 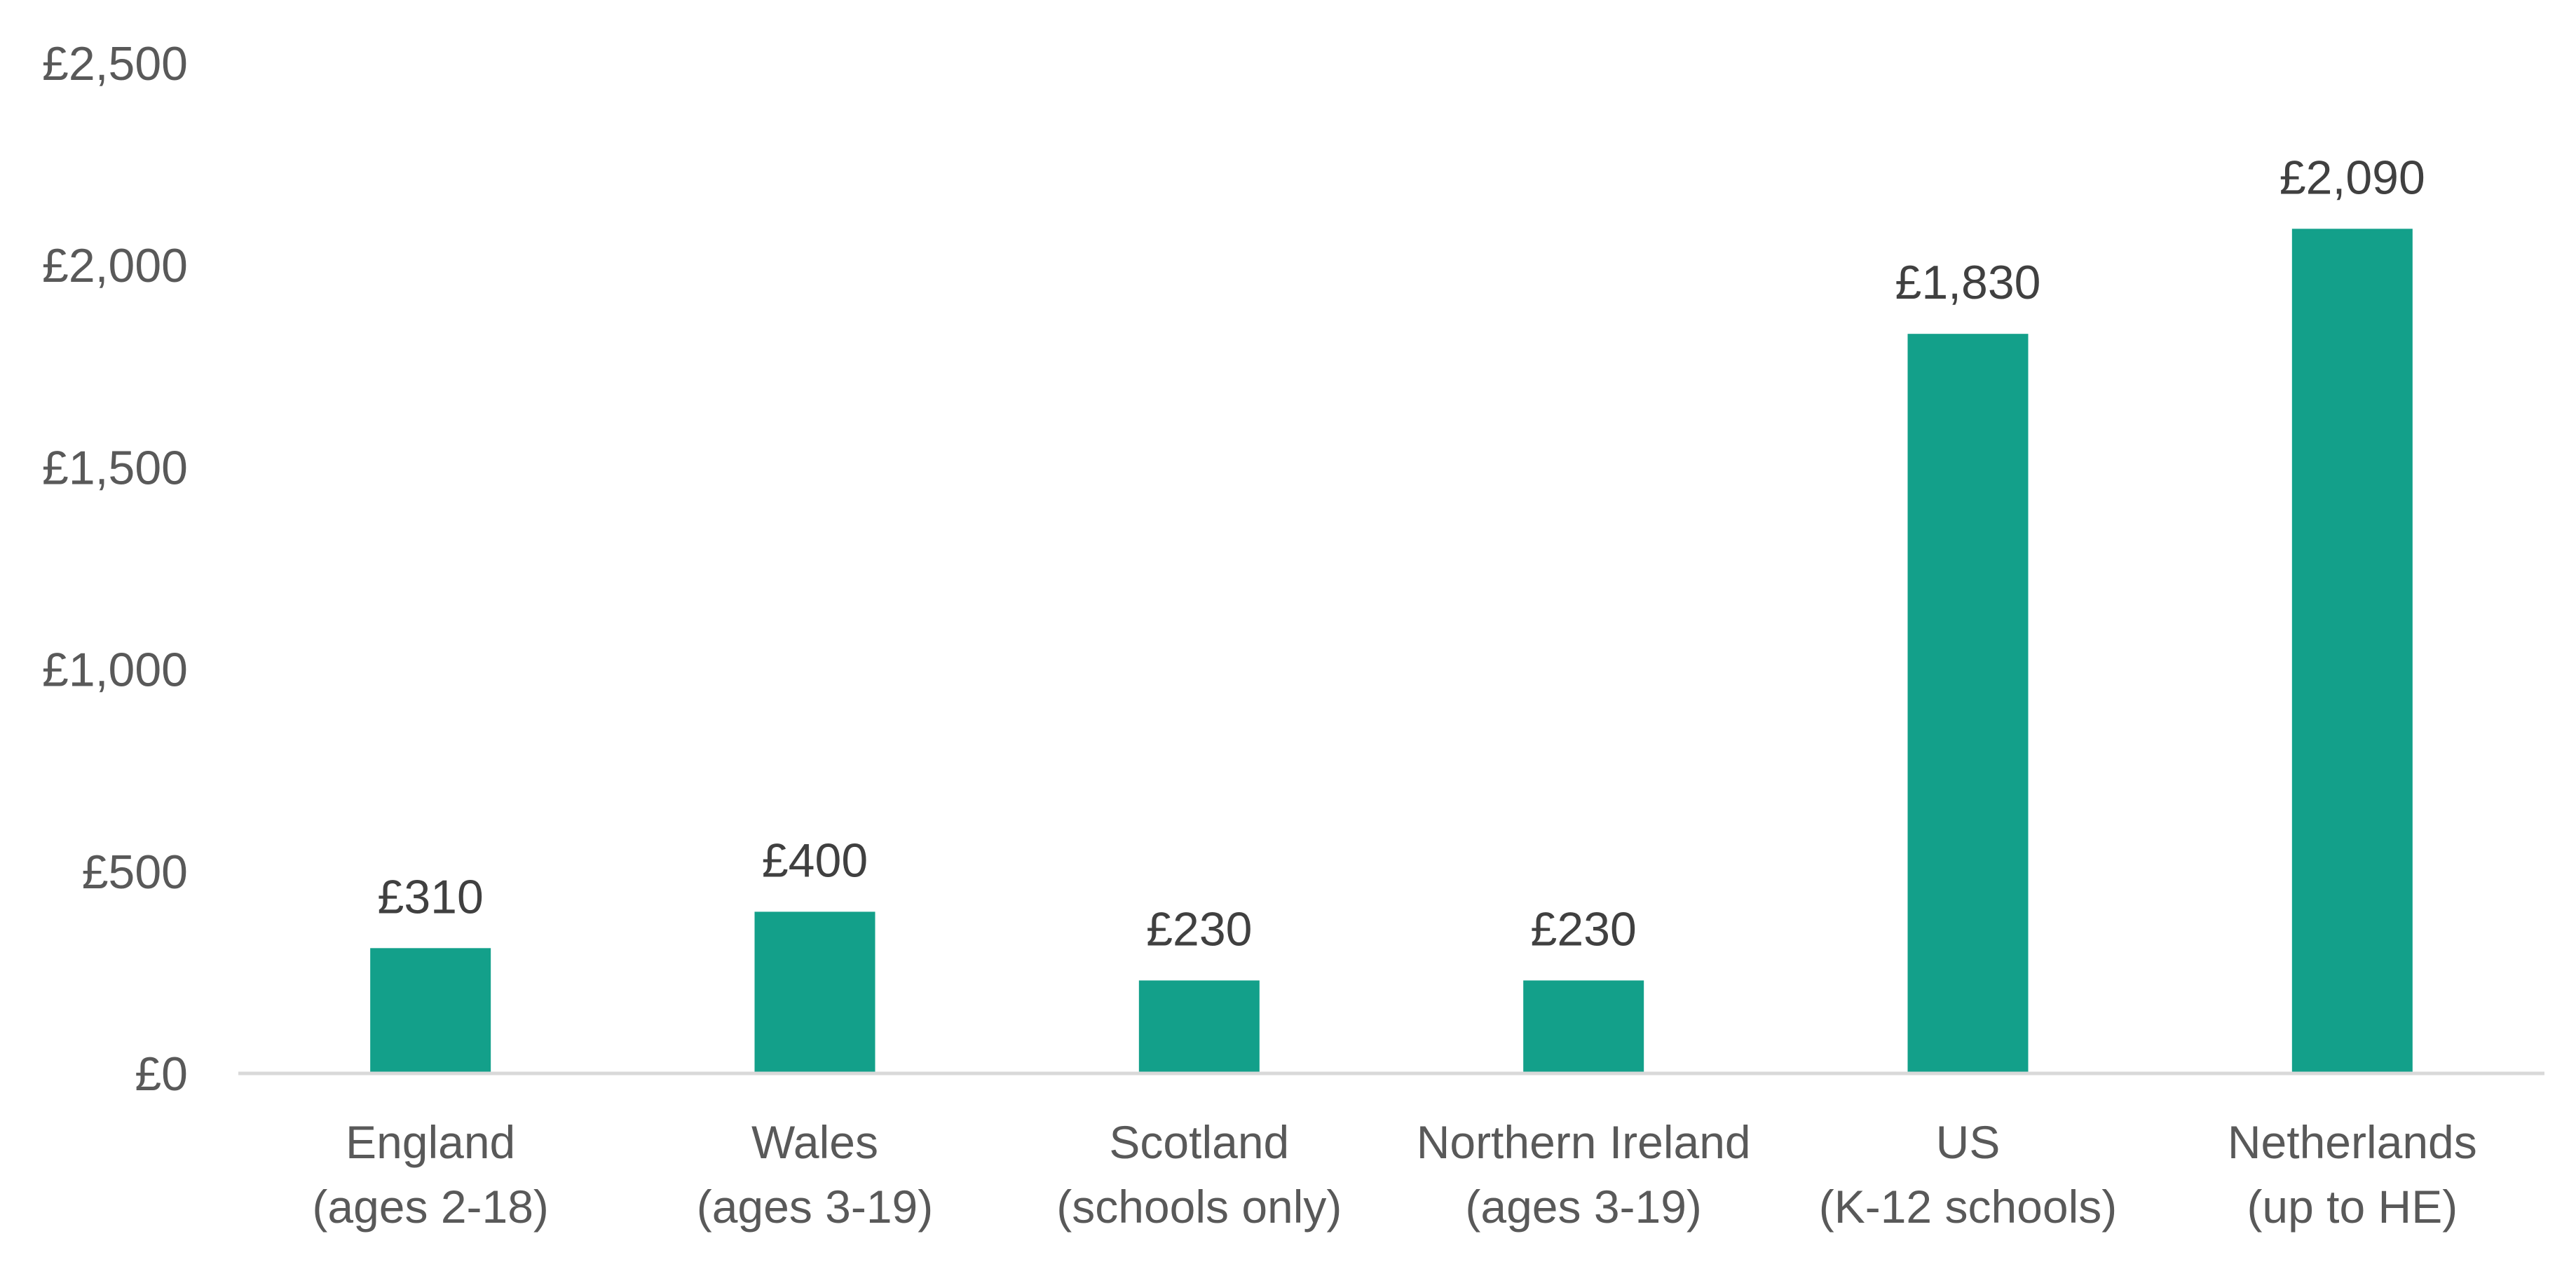 I want to click on category-name: Netherlands, so click(x=2352, y=1142).